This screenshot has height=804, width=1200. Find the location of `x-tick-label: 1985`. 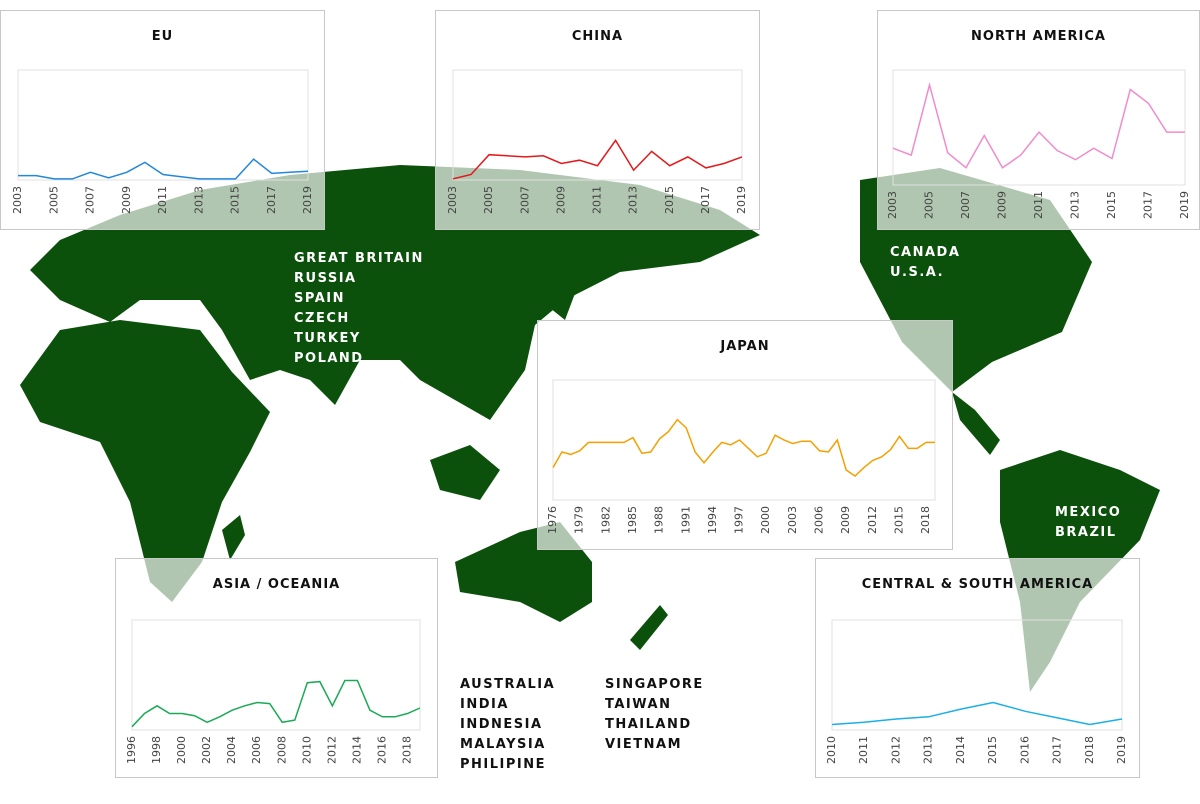

x-tick-label: 1985 is located at coordinates (632, 520).